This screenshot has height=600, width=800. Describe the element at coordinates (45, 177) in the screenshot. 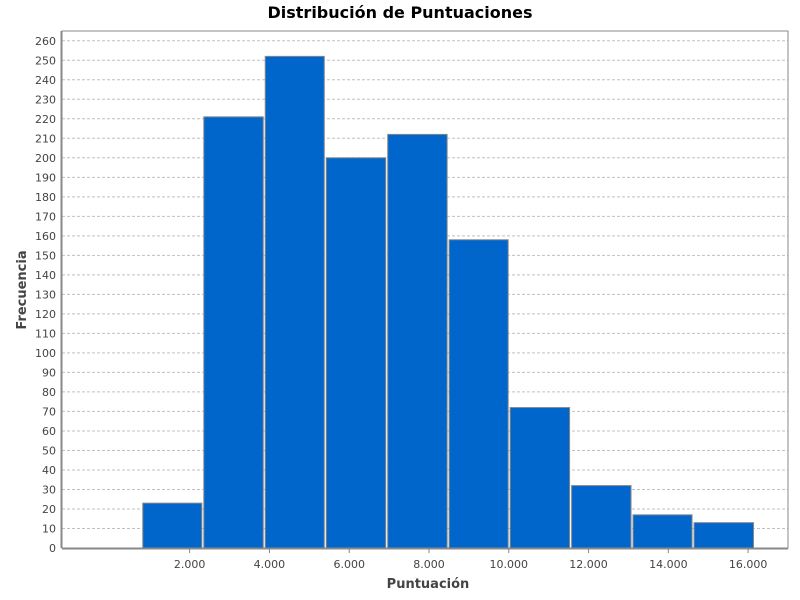

I see `y-tick-label: 190` at that location.